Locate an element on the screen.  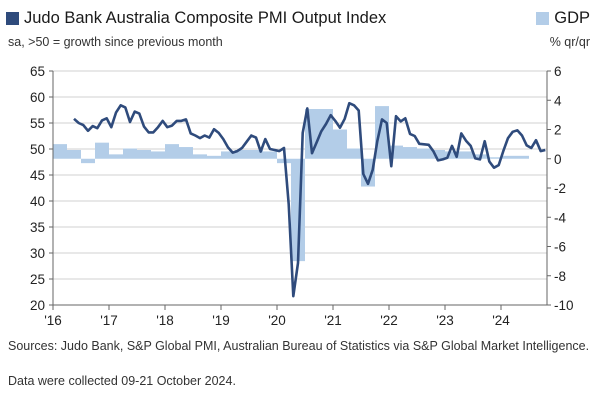
footer-collected: Data were collected 09-21 October 2024. is located at coordinates (122, 381).